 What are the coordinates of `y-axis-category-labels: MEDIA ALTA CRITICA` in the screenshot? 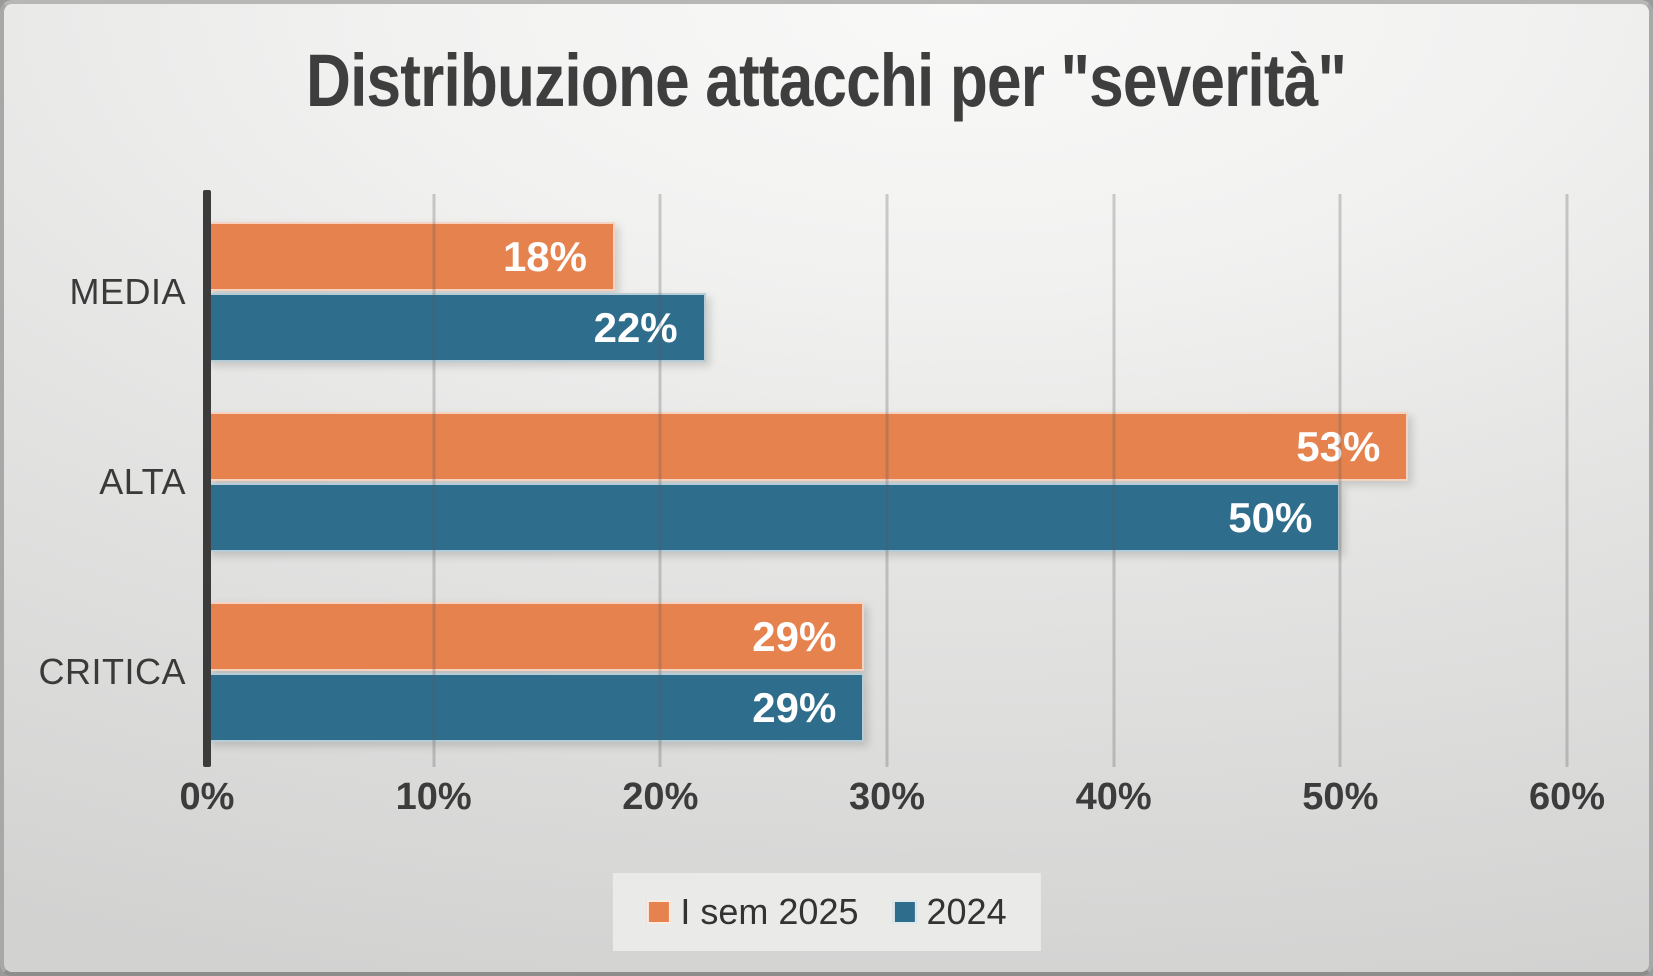 It's located at (95, 480).